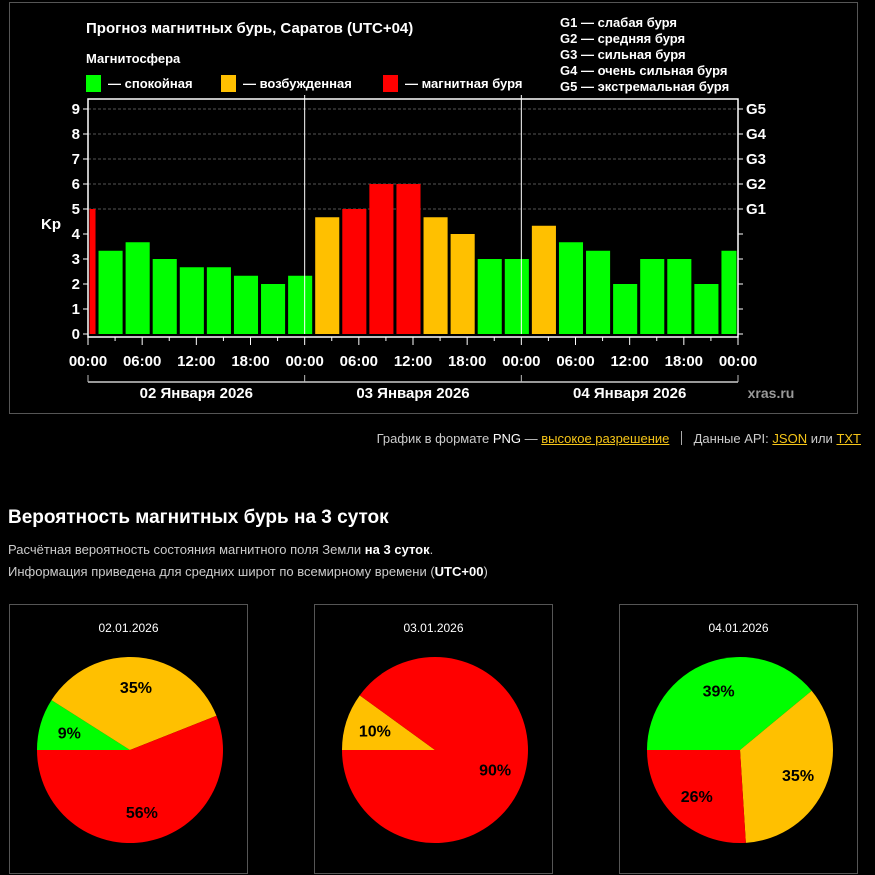  Describe the element at coordinates (629, 393) in the screenshot. I see `day-label: 04 Января 2026` at that location.